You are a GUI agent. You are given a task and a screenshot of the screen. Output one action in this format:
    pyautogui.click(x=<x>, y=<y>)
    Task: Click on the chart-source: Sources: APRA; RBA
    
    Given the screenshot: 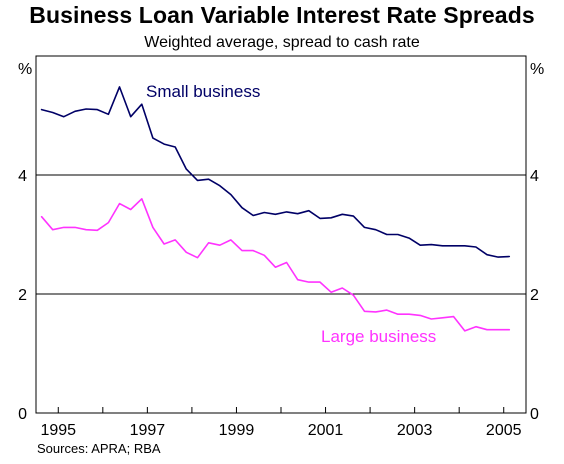 What is the action you would take?
    pyautogui.click(x=99, y=448)
    